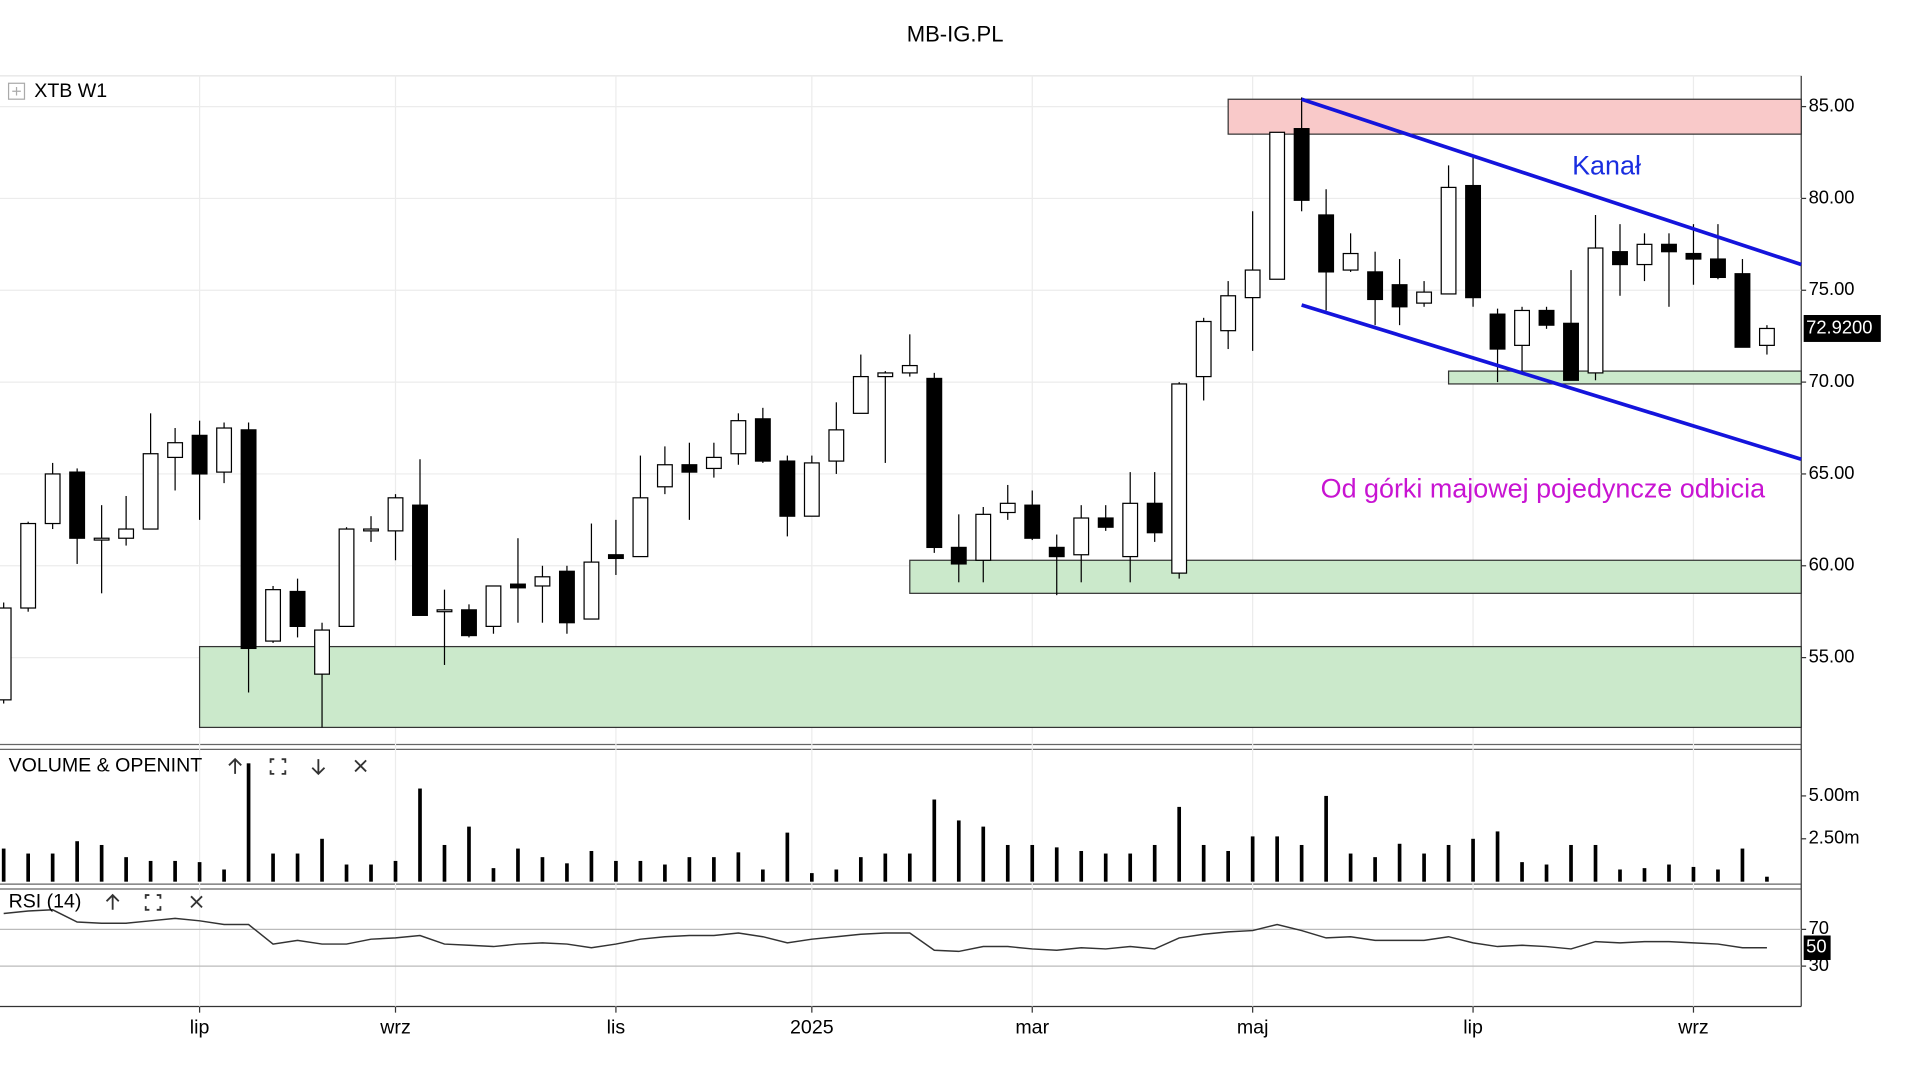  Describe the element at coordinates (1832, 655) in the screenshot. I see `y-tick-label: 55.00` at that location.